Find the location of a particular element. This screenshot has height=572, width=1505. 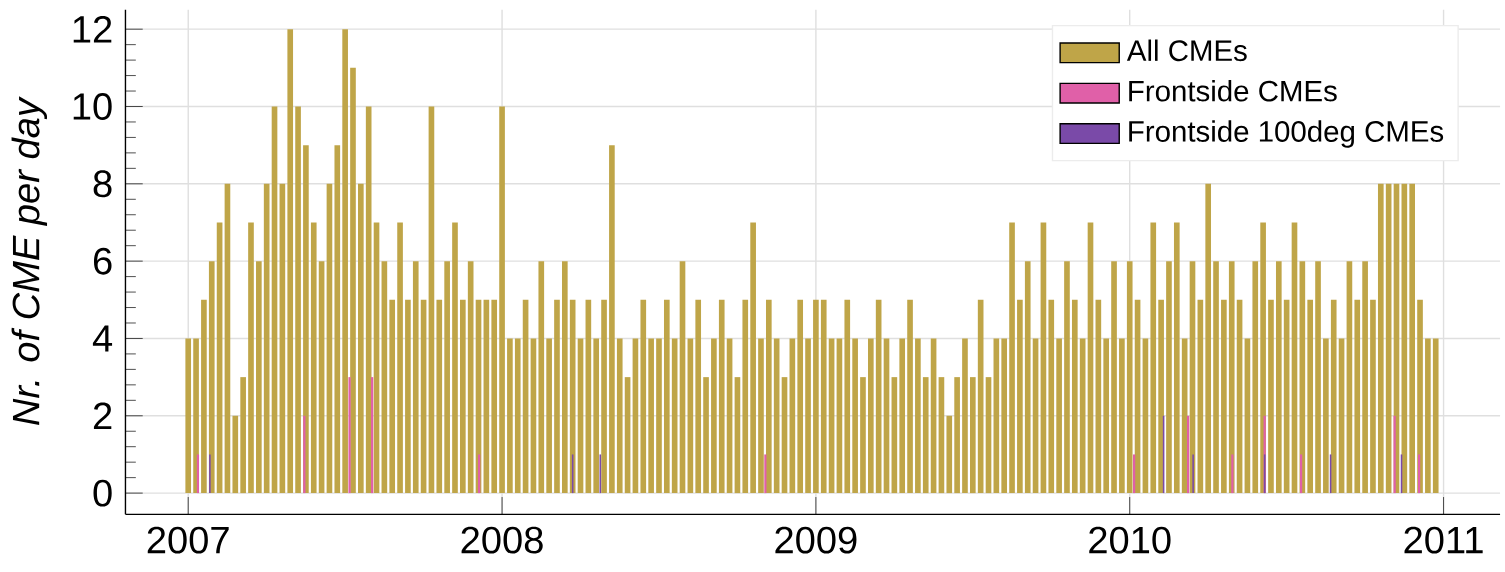

y-tick-label: 10 is located at coordinates (92, 107).